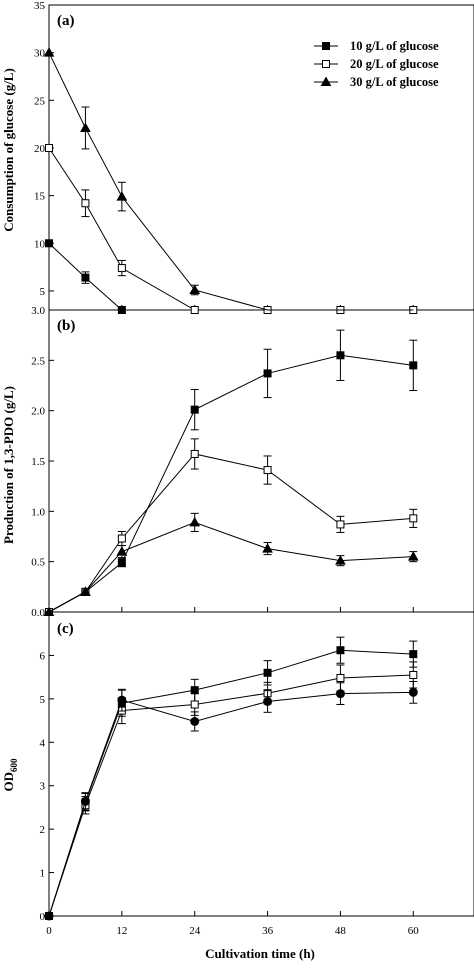 The height and width of the screenshot is (968, 474). I want to click on panel-2-y-tick-label-3: 3, so click(43, 787).